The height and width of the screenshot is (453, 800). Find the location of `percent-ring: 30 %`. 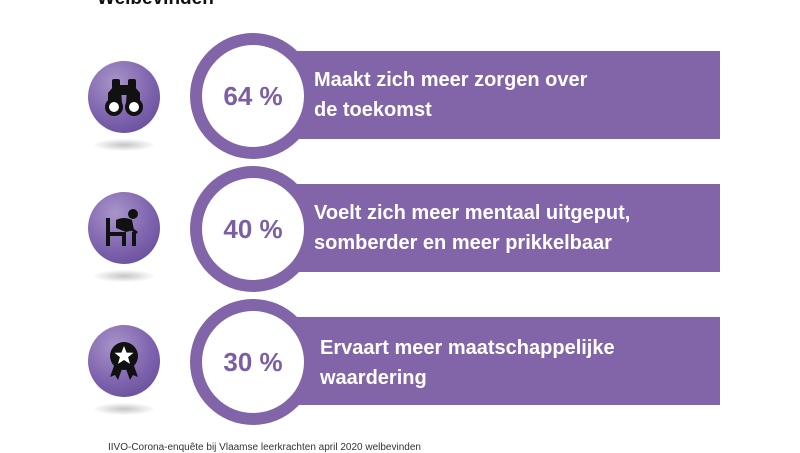

percent-ring: 30 % is located at coordinates (253, 362).